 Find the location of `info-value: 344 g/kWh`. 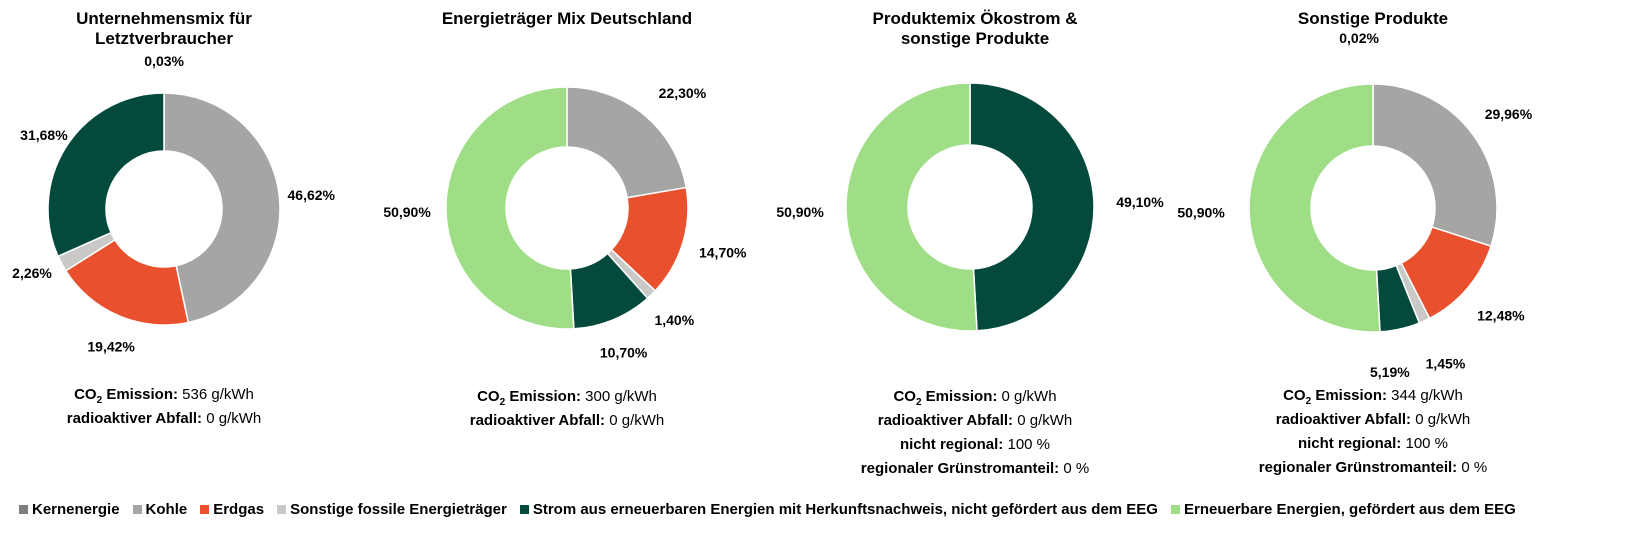

info-value: 344 g/kWh is located at coordinates (1425, 395).